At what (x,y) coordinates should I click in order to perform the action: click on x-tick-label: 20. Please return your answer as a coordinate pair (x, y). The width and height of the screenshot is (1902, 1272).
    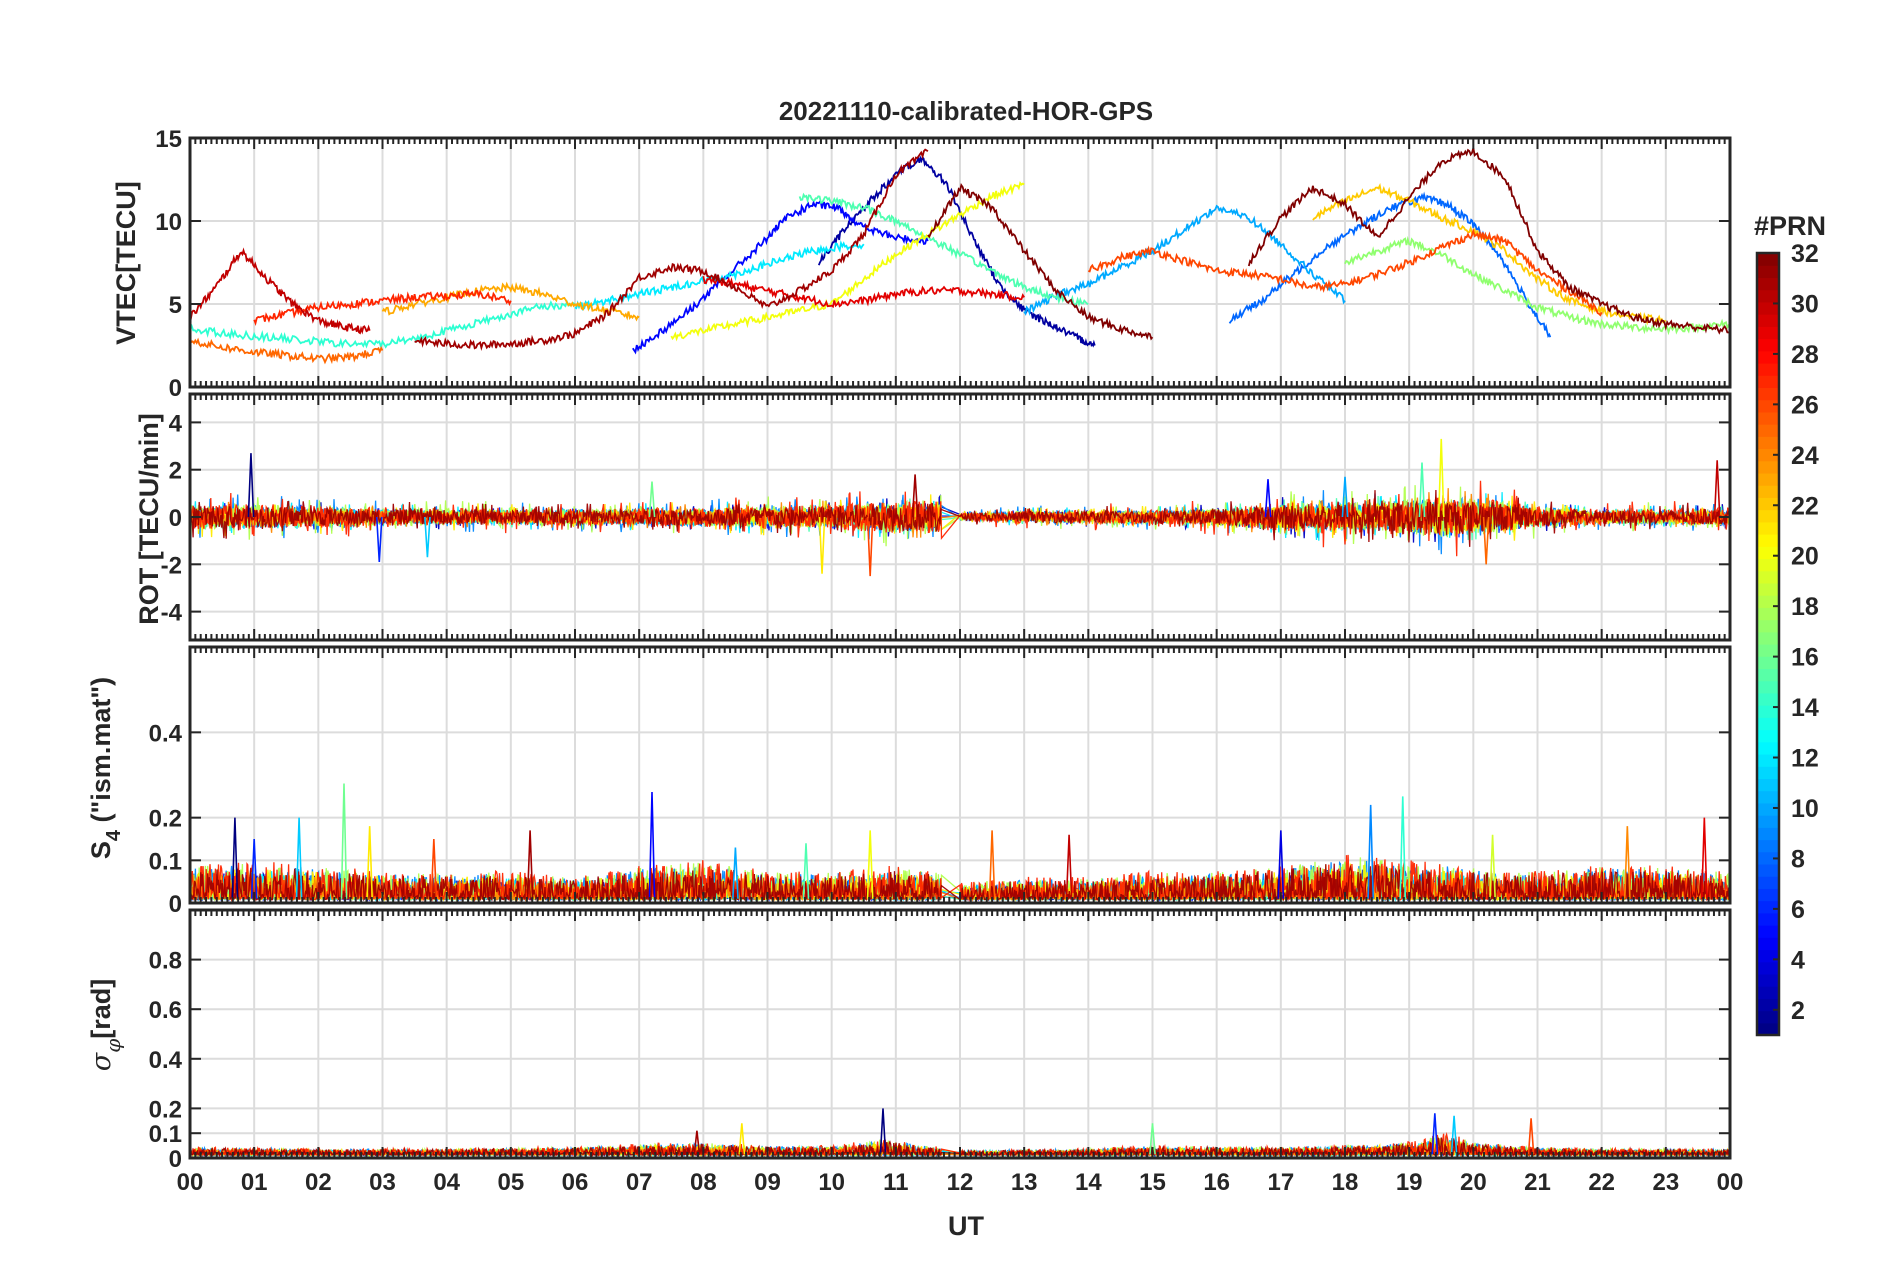
    Looking at the image, I should click on (1473, 1182).